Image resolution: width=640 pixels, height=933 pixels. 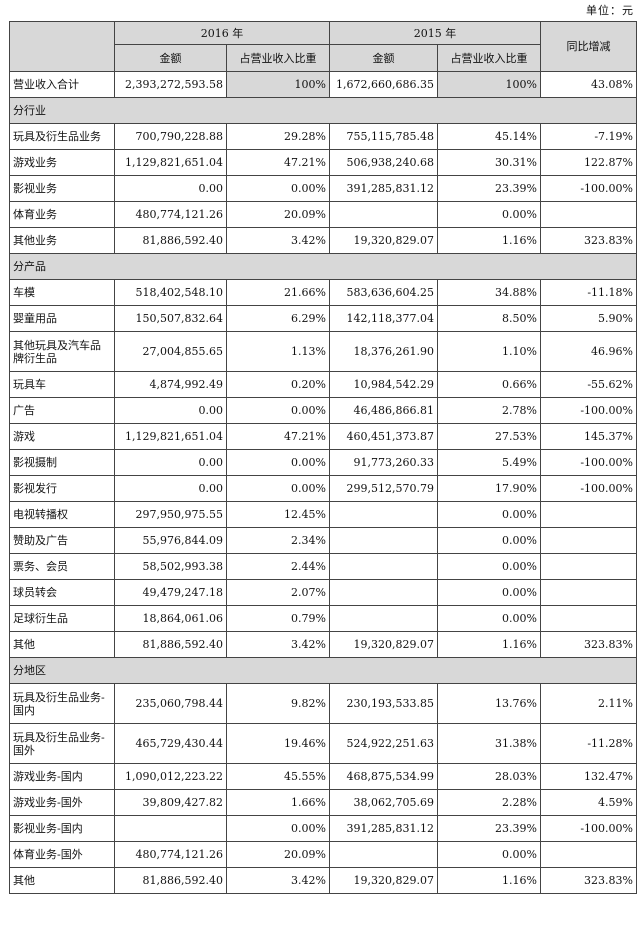 I want to click on amount-2016: 480,774,121.26, so click(x=170, y=214).